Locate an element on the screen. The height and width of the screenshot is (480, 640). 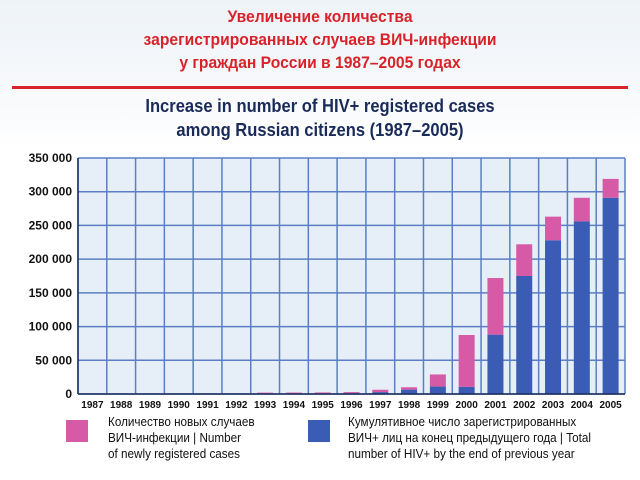
title-ru-line2: зарегистрированных случаев ВИЧ-инфекции is located at coordinates (320, 39).